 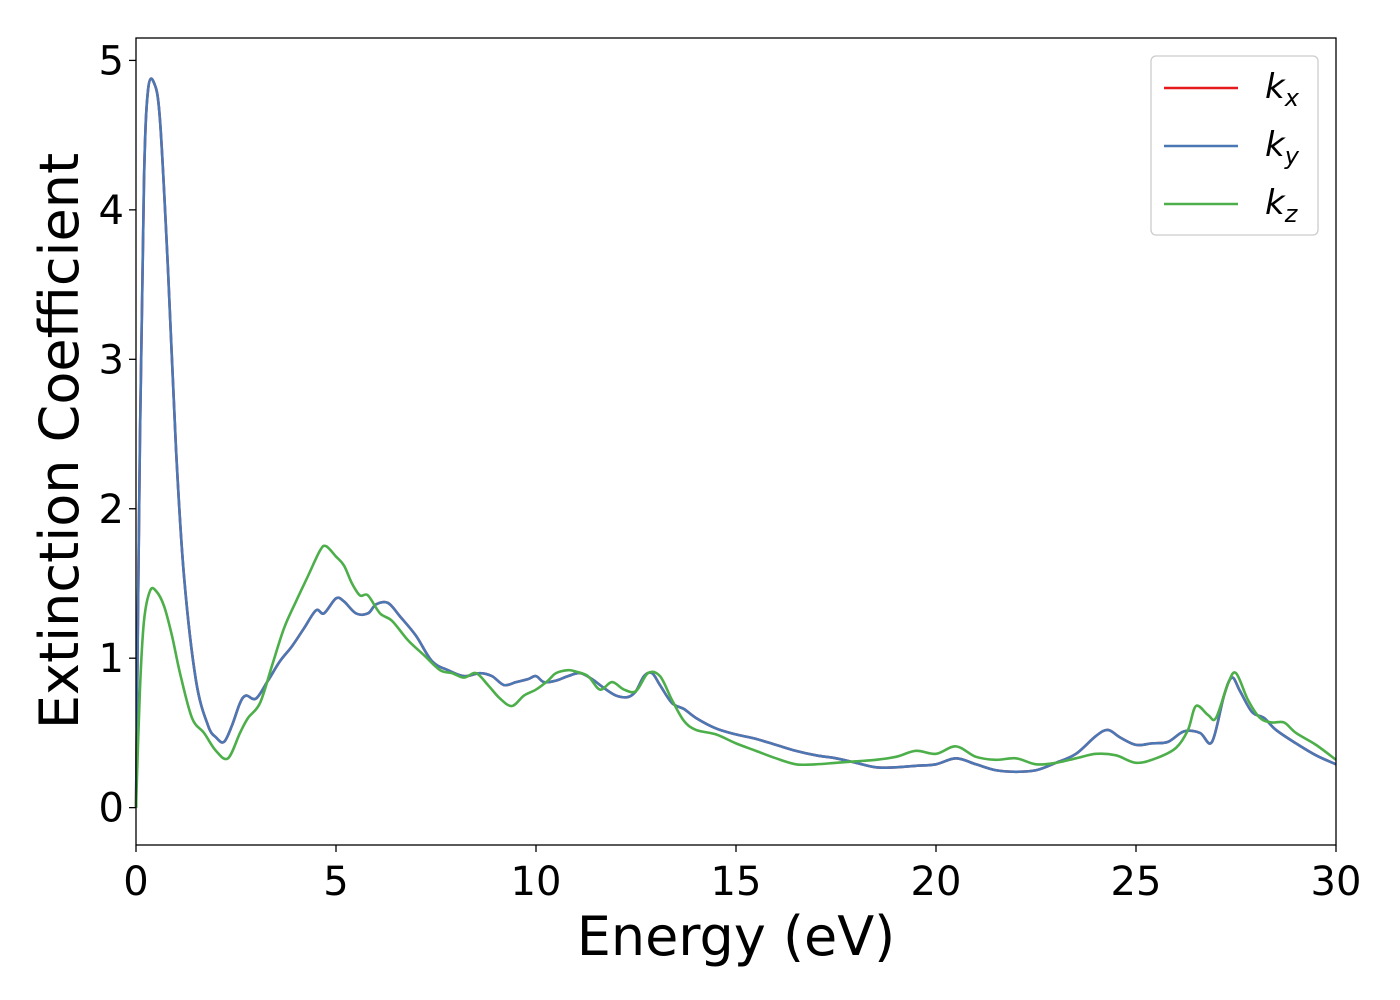 I want to click on y-tick-label: 3, so click(x=111, y=360).